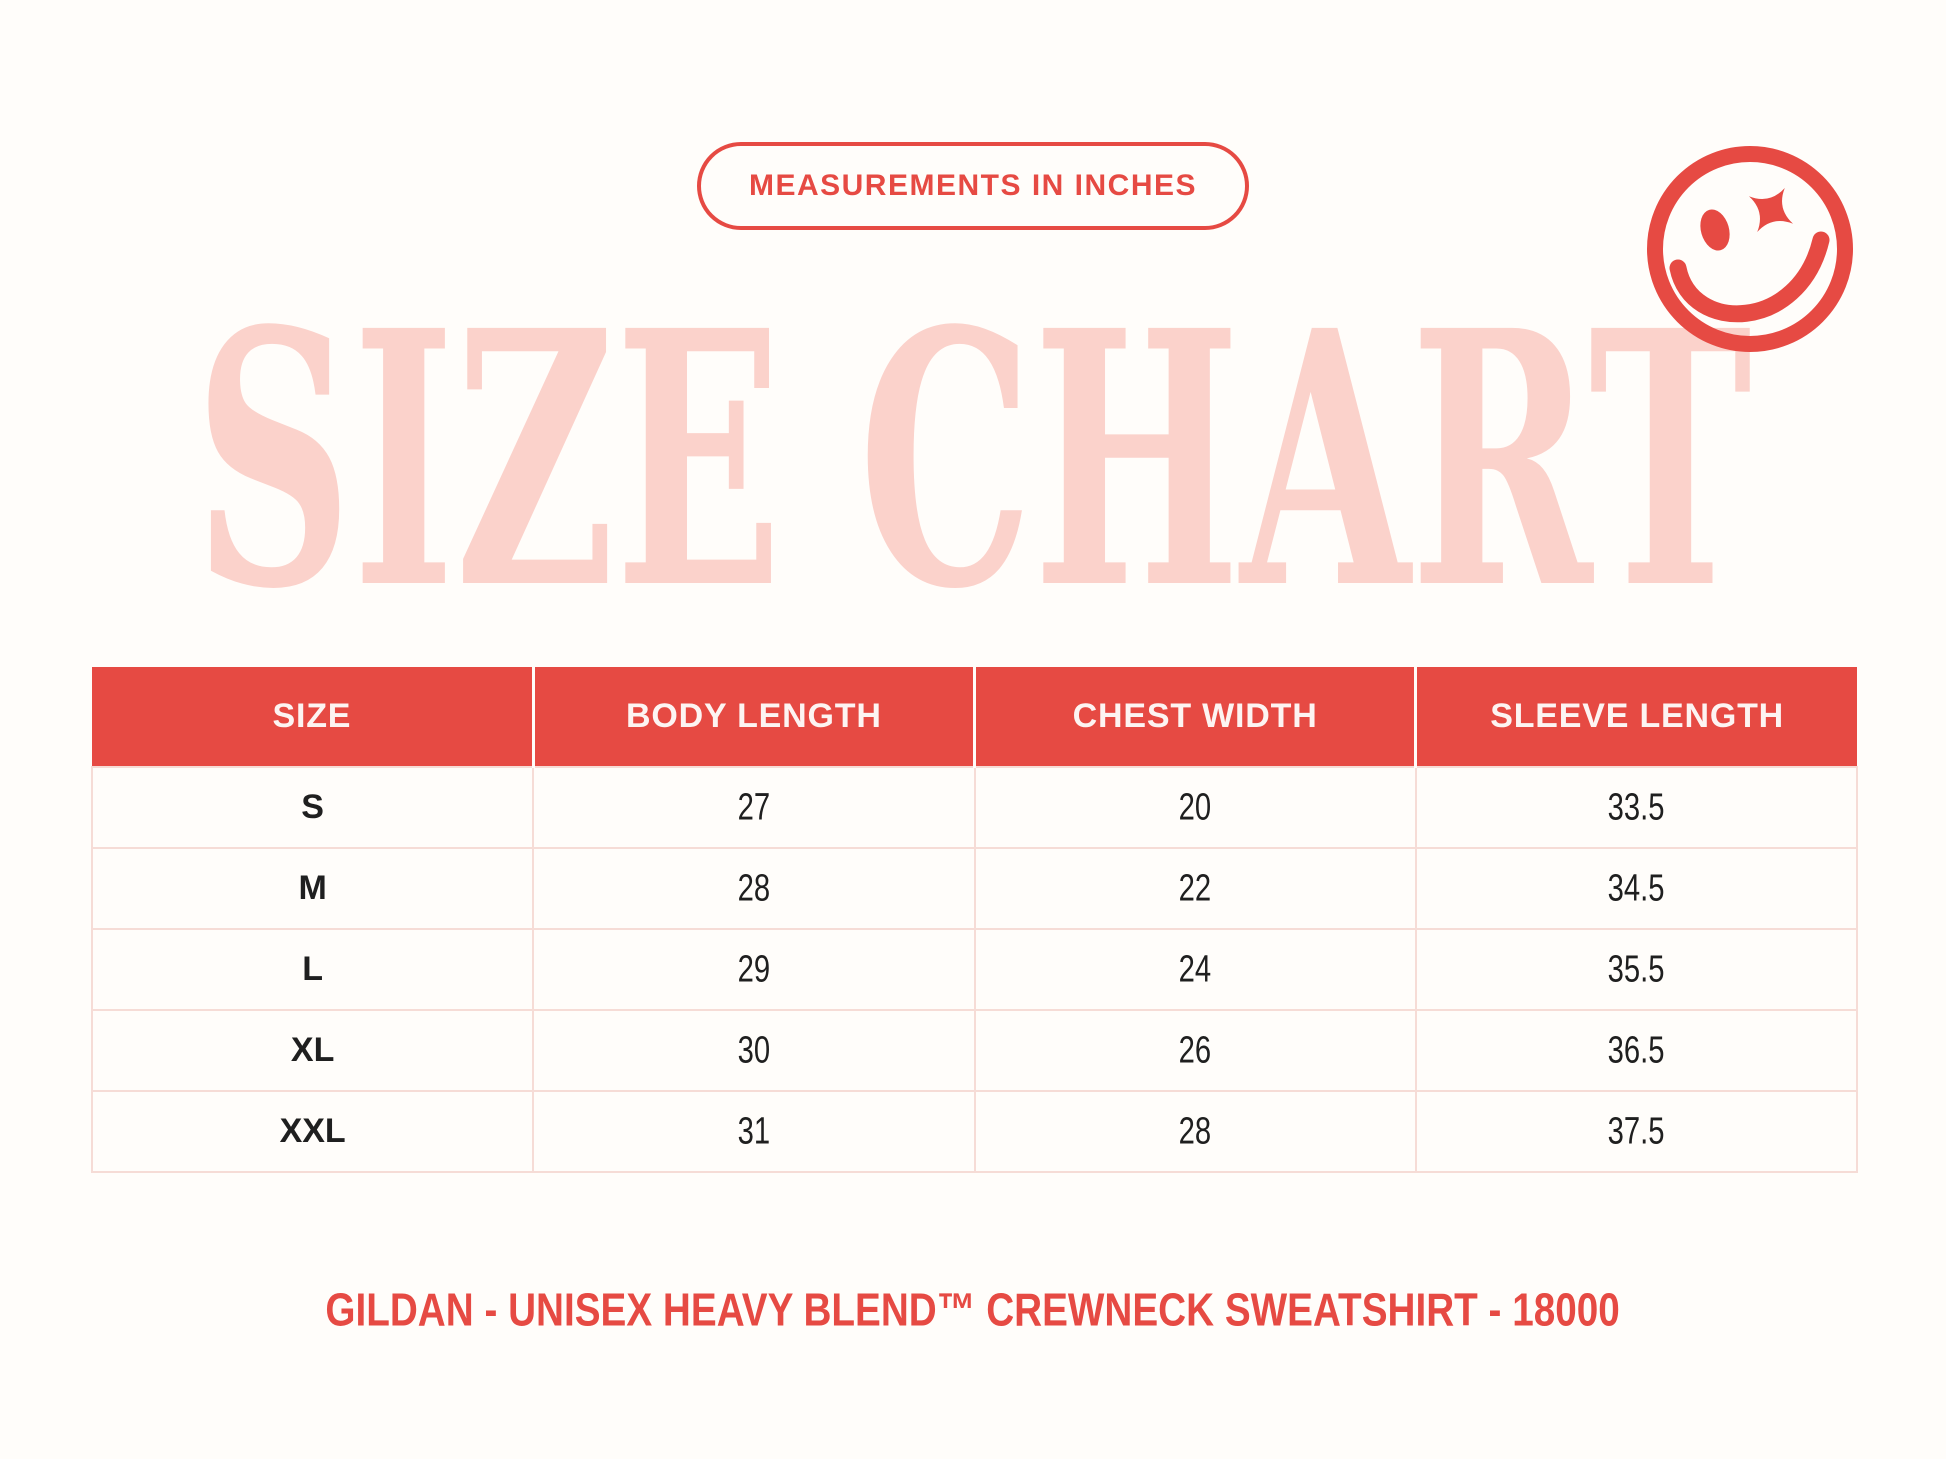 The width and height of the screenshot is (1946, 1459). I want to click on column-header-body-length: BODY LENGTH, so click(755, 717).